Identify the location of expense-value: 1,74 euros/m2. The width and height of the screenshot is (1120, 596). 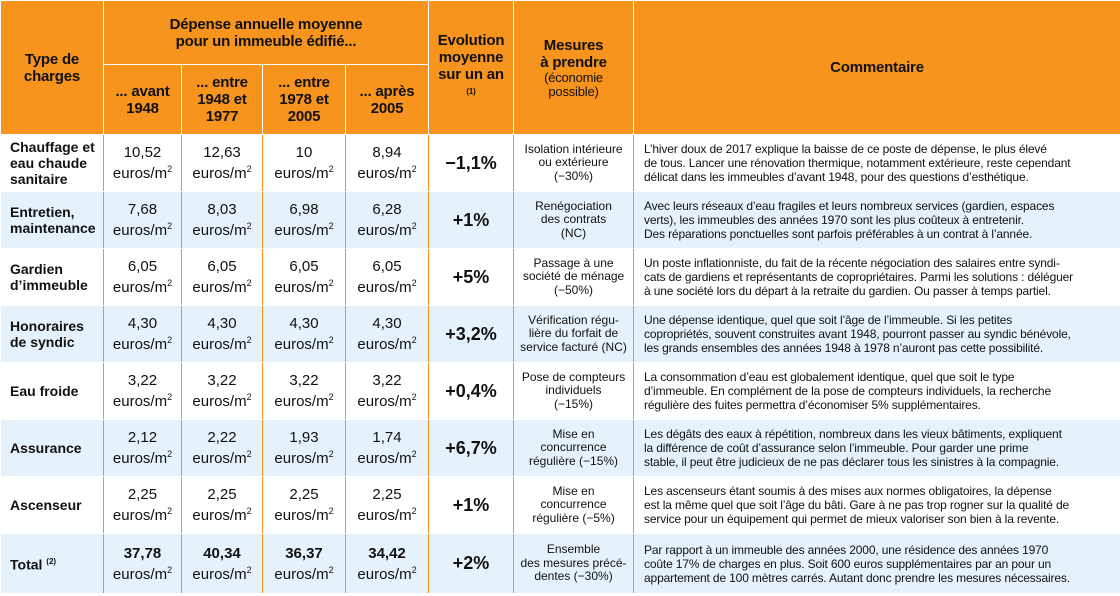
(387, 448).